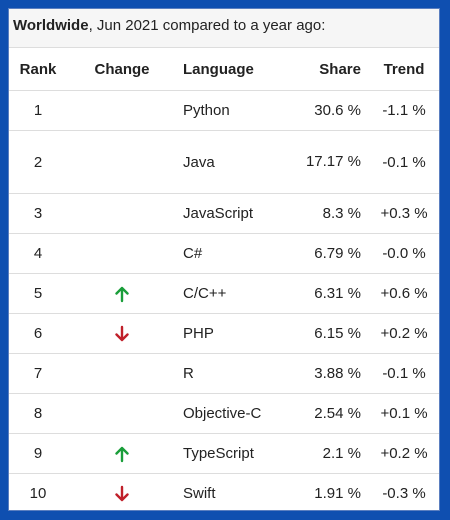 Image resolution: width=450 pixels, height=520 pixels. Describe the element at coordinates (239, 373) in the screenshot. I see `language-cell: R` at that location.